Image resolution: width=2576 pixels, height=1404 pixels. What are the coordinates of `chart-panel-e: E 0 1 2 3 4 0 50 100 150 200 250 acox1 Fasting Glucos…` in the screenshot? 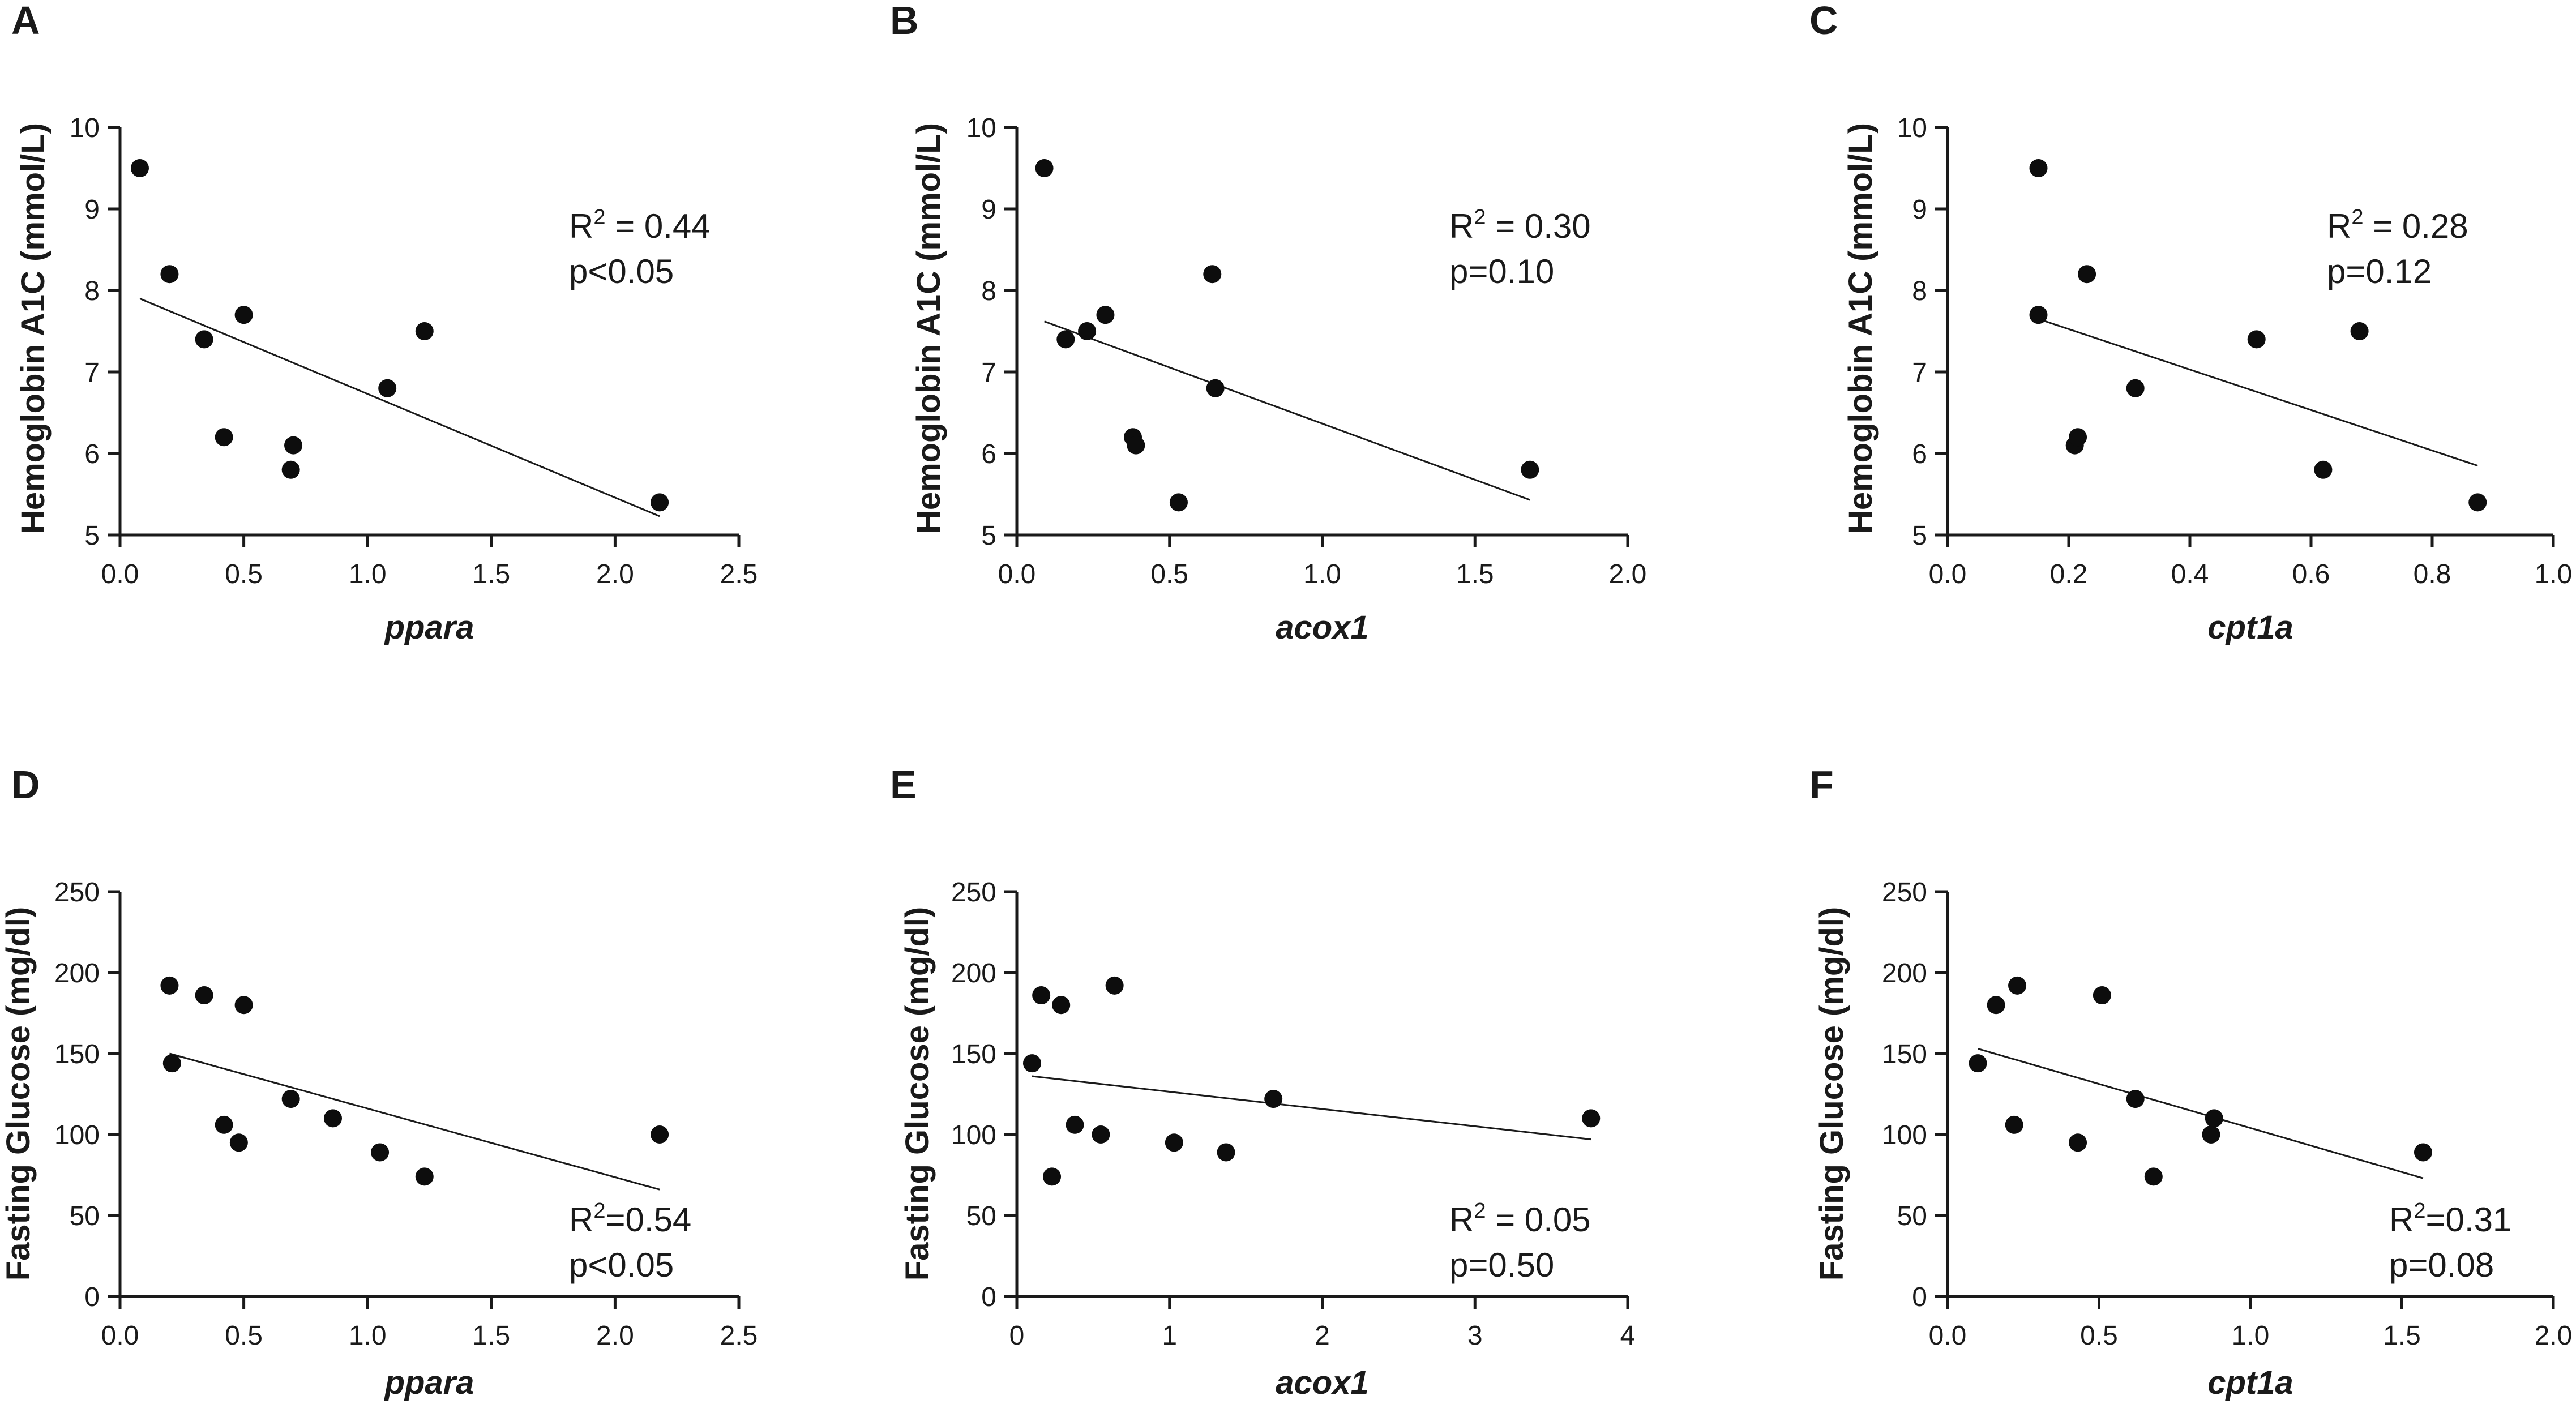 It's located at (1262, 1082).